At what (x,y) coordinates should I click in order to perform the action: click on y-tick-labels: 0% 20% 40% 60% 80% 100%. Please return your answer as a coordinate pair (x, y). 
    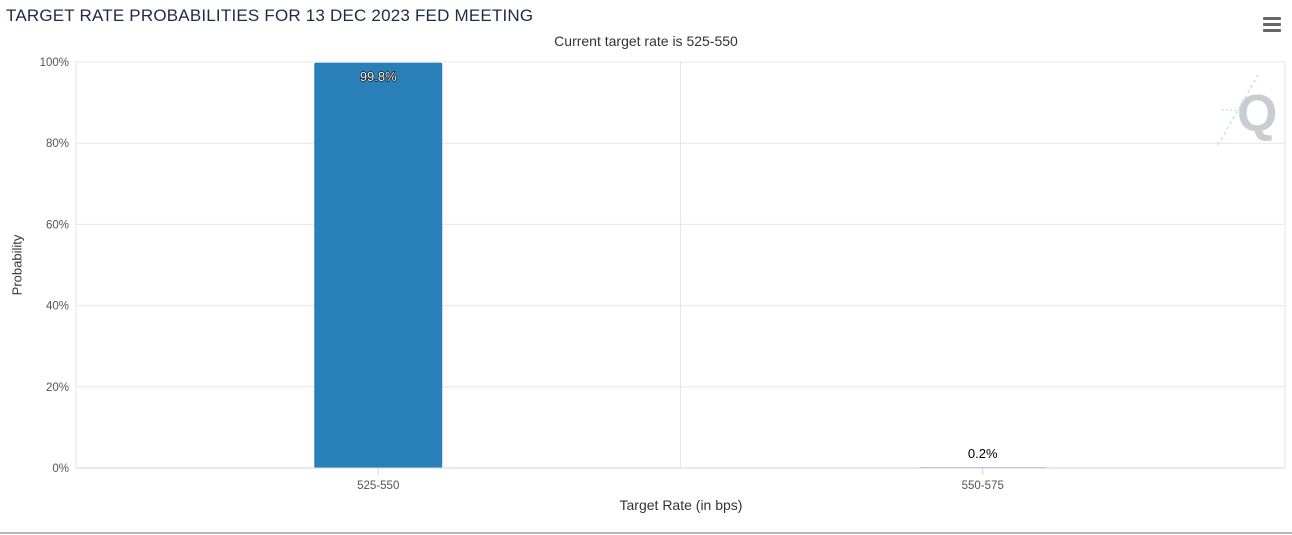
    Looking at the image, I should click on (54, 266).